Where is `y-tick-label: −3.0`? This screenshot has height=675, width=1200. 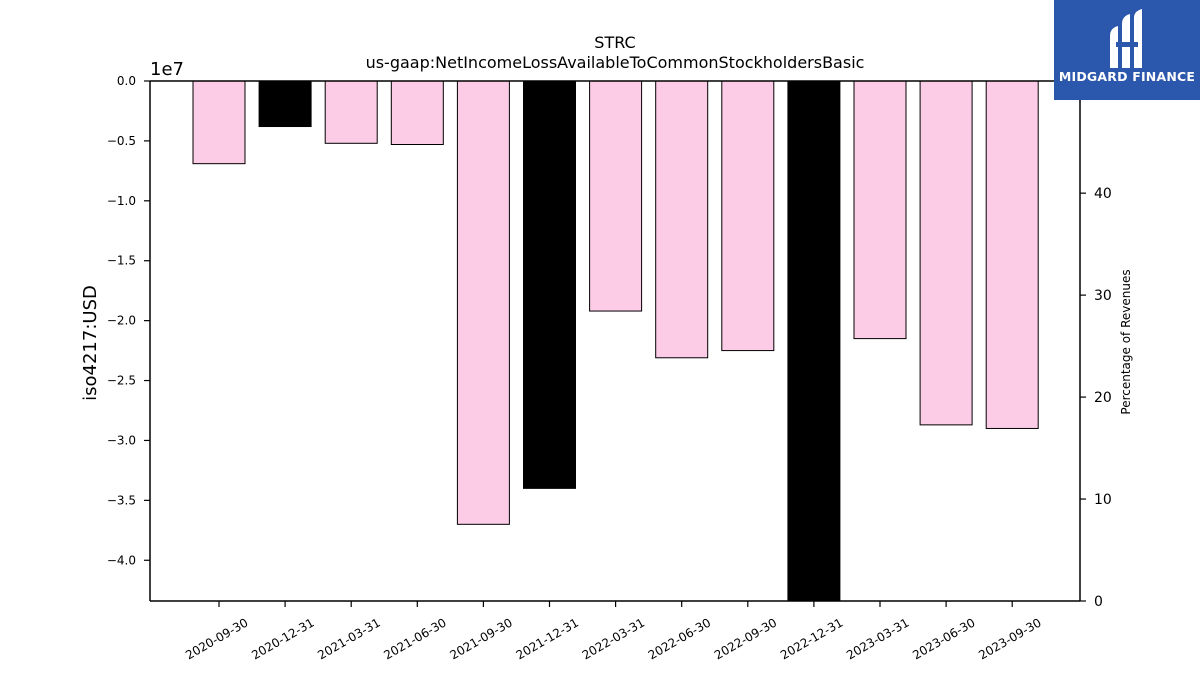
y-tick-label: −3.0 is located at coordinates (121, 440).